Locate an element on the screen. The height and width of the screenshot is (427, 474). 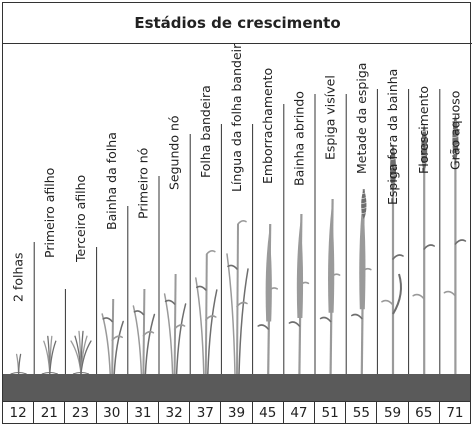
stage-label: Folha bandeira is located at coordinates (205, 131).